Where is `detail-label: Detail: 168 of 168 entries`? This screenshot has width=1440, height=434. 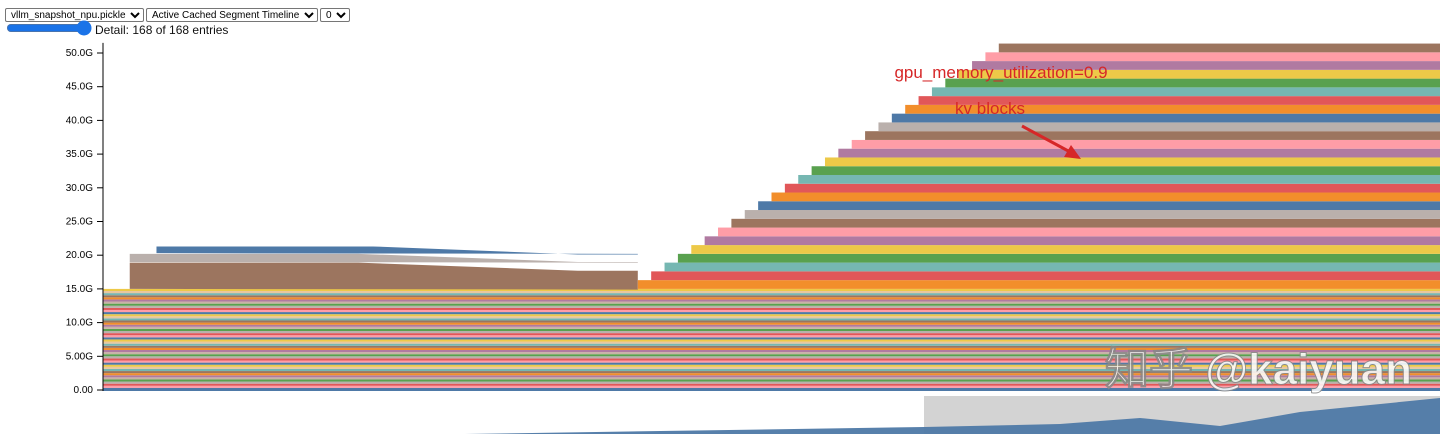 detail-label: Detail: 168 of 168 entries is located at coordinates (162, 30).